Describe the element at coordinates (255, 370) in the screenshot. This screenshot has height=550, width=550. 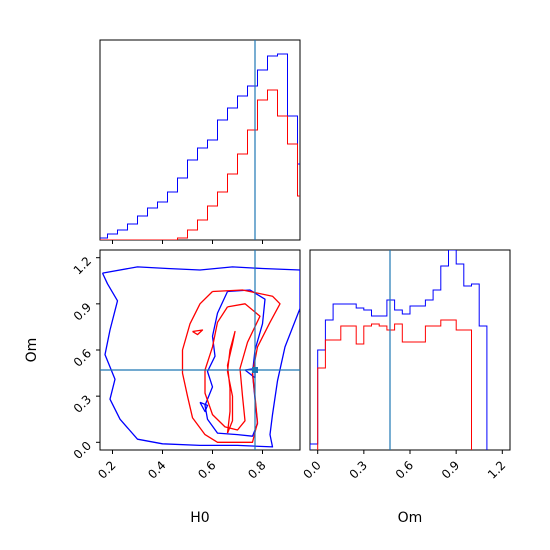
I see `truth-marker` at that location.